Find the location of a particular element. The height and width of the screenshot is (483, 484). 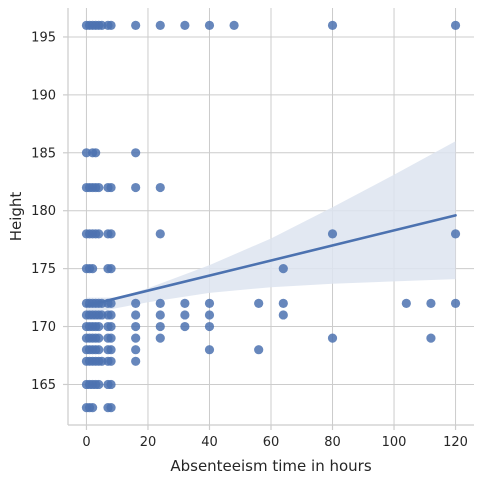

y-tick-label: 190 is located at coordinates (43, 95).